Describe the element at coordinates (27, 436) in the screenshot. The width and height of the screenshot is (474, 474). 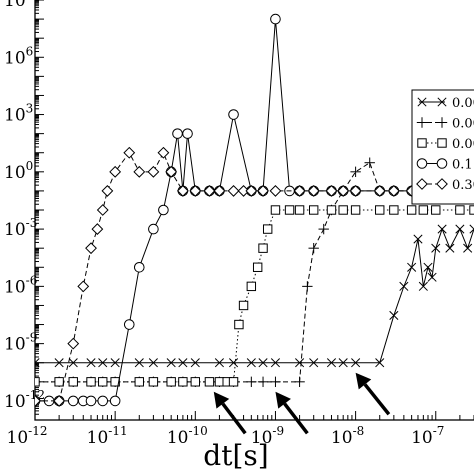
I see `x-tick-label: 10⁻¹²` at that location.